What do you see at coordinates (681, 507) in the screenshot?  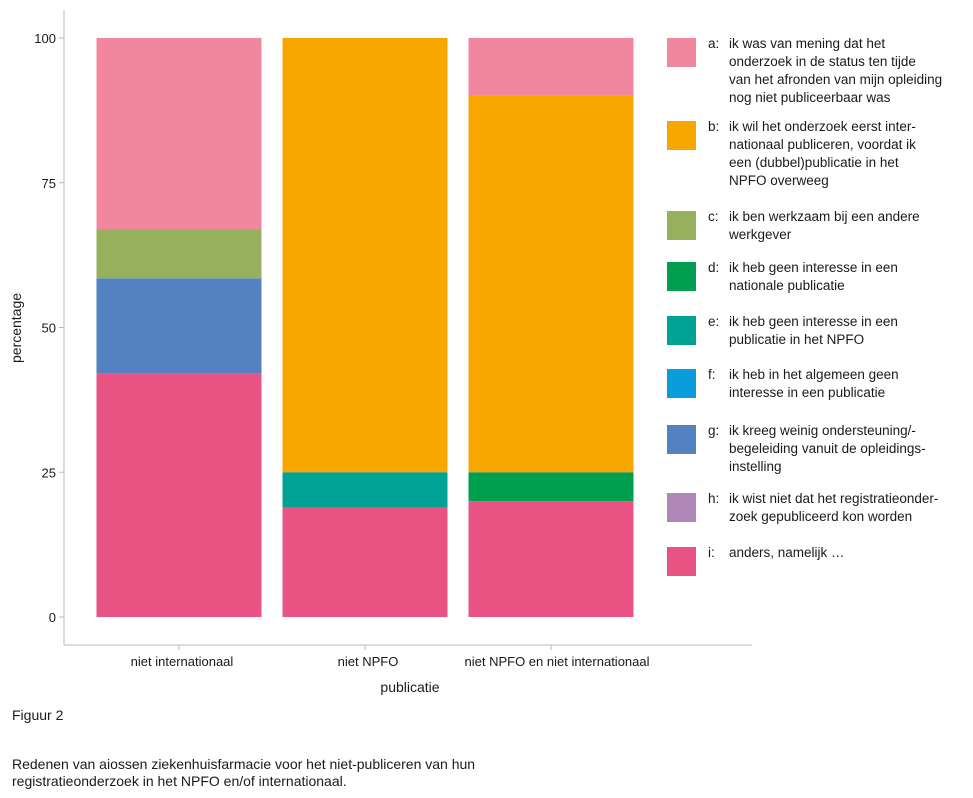 I see `legend-swatch-h` at bounding box center [681, 507].